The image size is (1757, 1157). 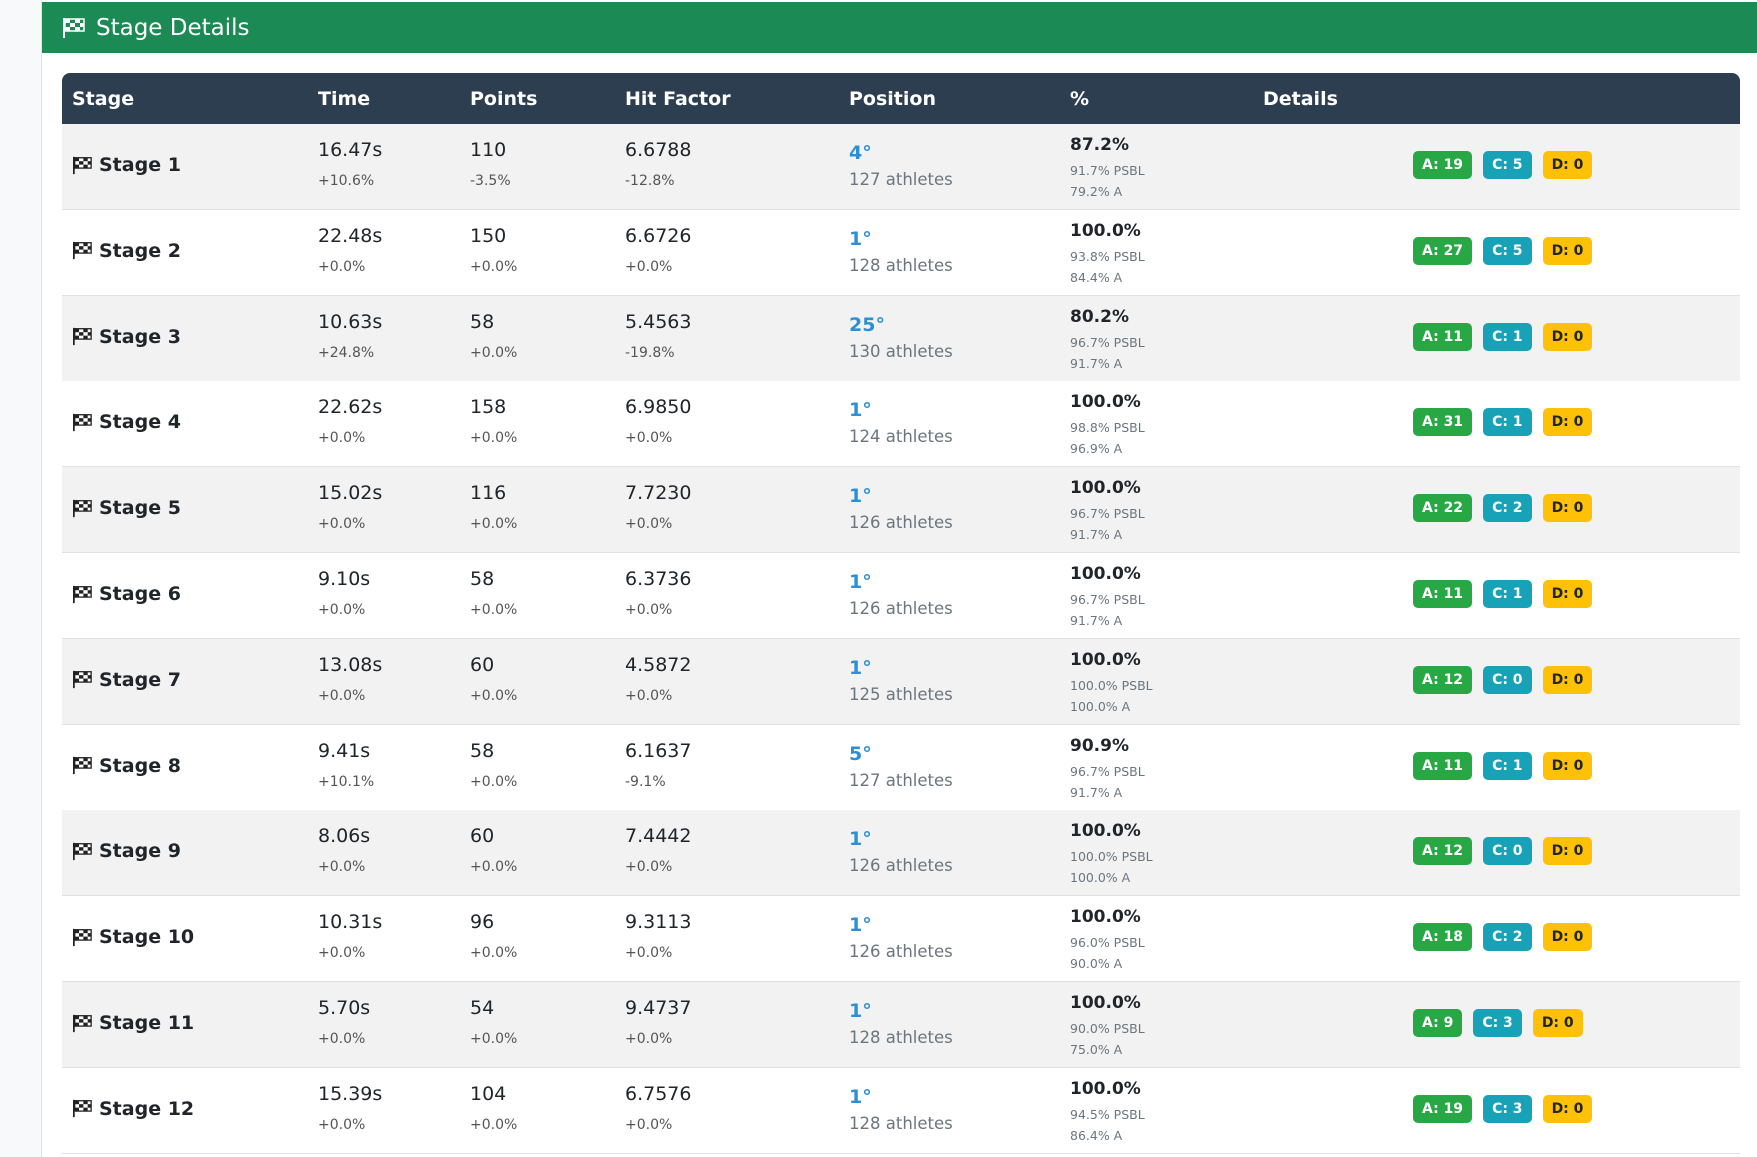 I want to click on athlete-count: 127 athletes, so click(x=901, y=780).